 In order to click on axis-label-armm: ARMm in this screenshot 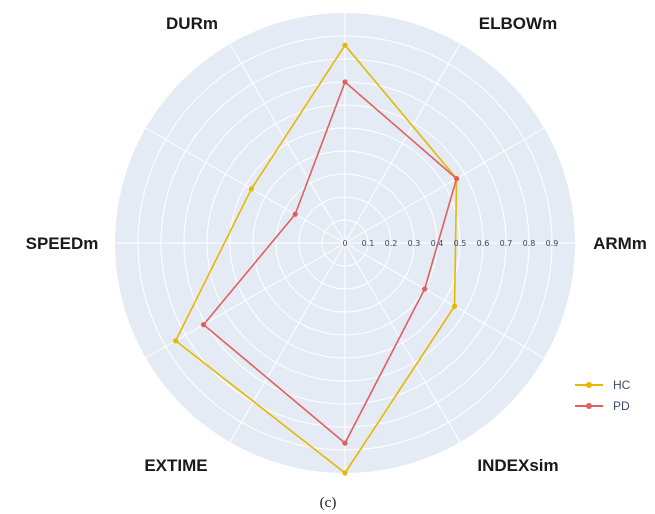, I will do `click(620, 243)`.